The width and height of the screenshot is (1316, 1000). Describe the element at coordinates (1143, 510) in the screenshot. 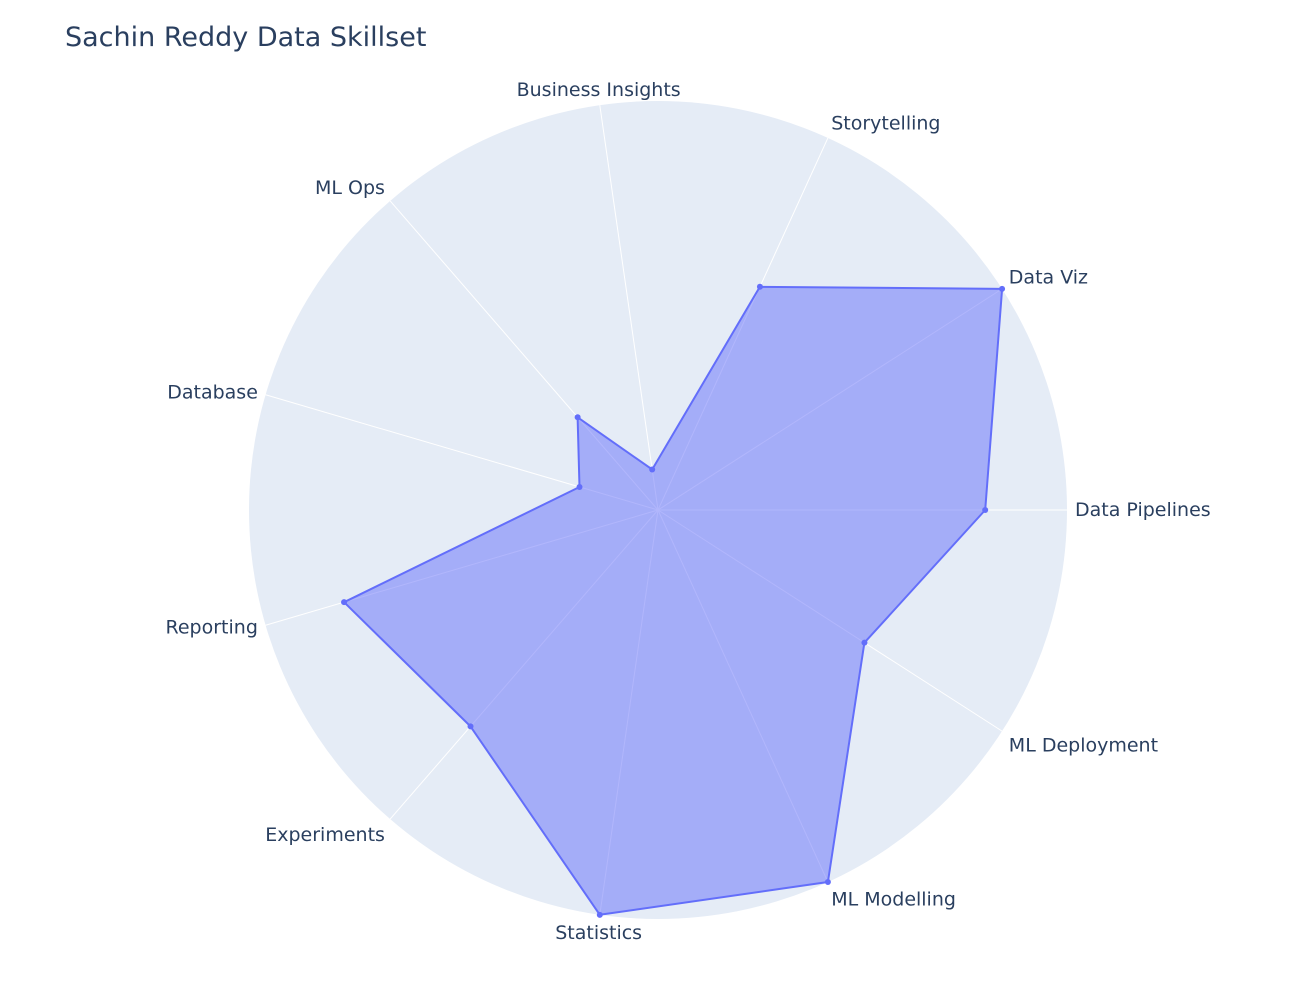

I see `axis-label-data-pipelines: Data Pipelines` at that location.